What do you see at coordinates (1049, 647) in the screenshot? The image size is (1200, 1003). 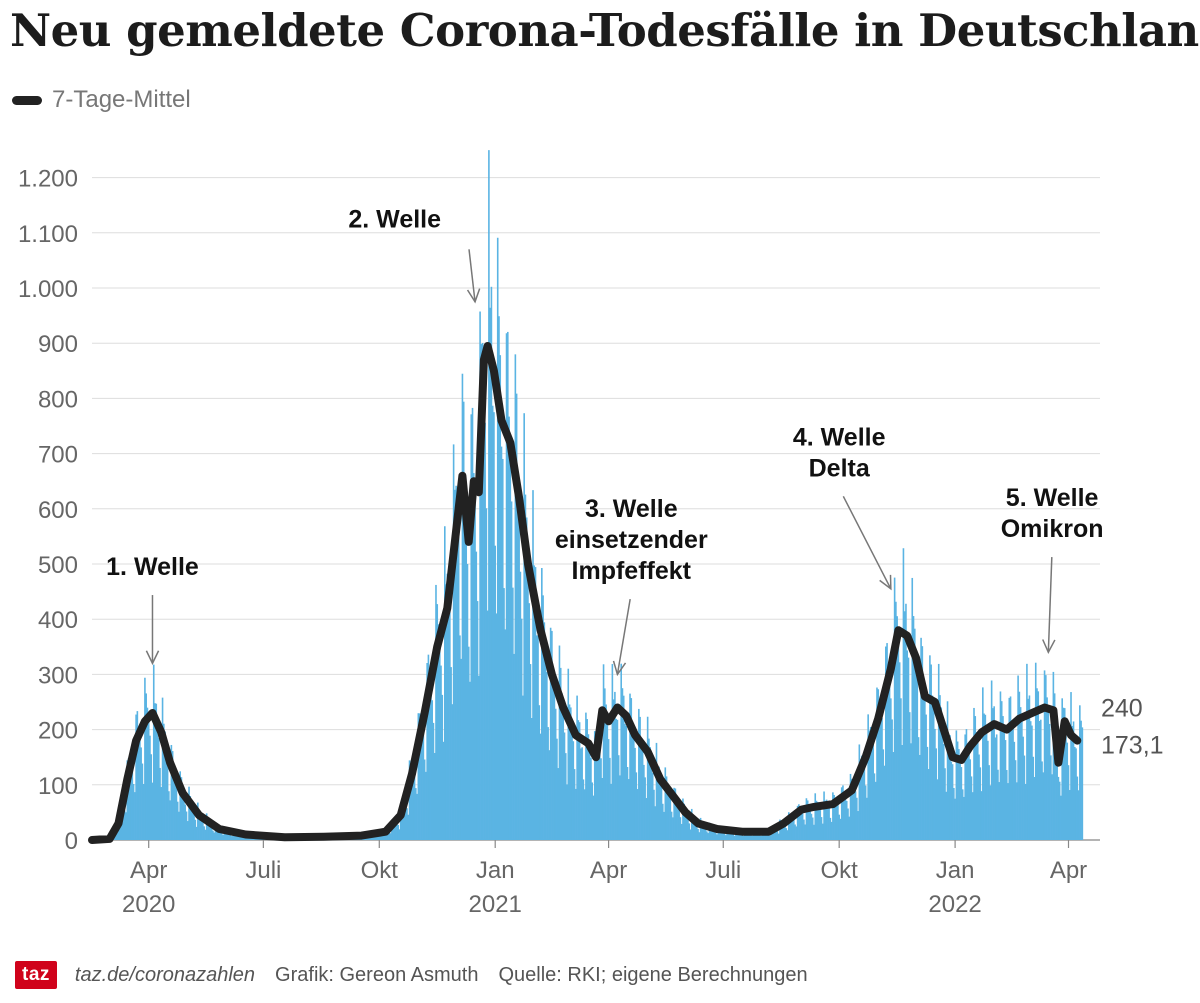 I see `annotation-arrowhead` at bounding box center [1049, 647].